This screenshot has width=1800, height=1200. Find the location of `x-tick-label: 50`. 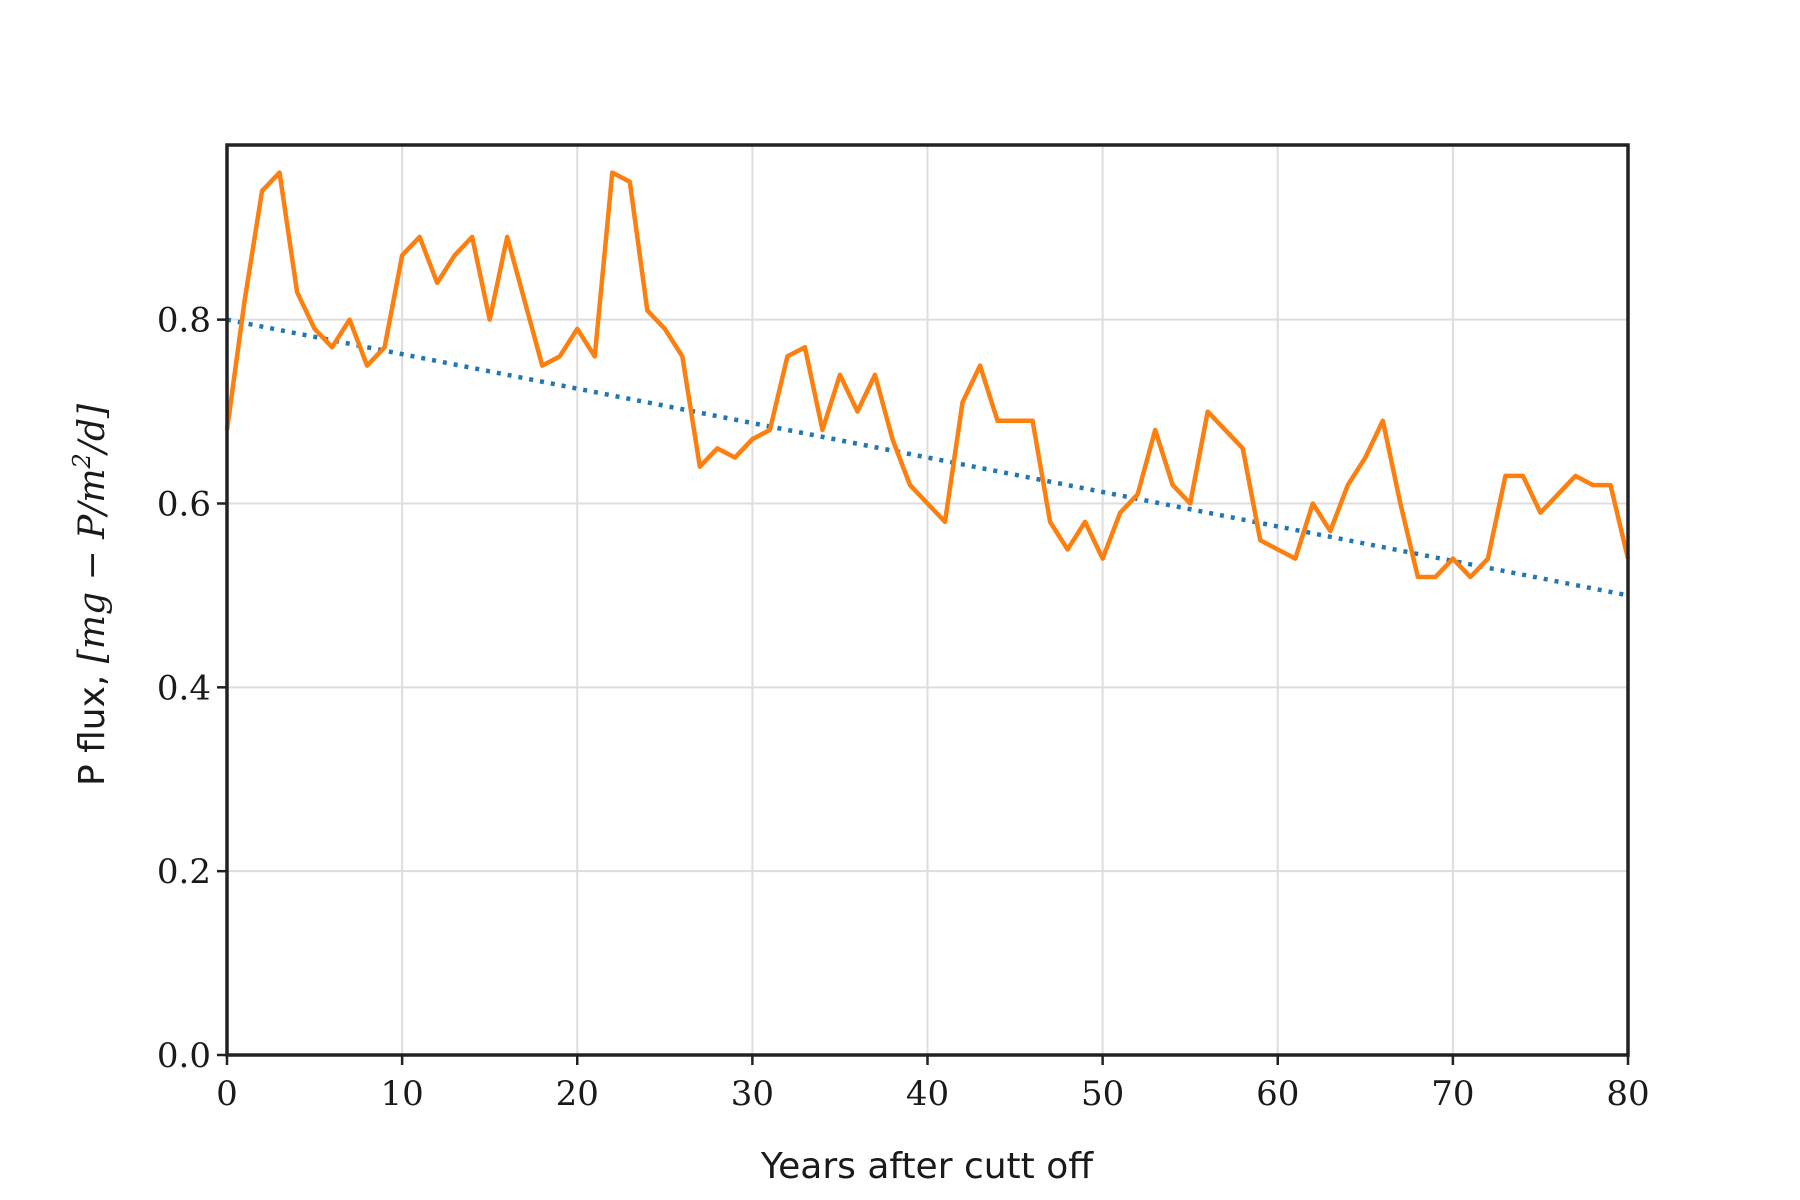

x-tick-label: 50 is located at coordinates (1102, 1094).